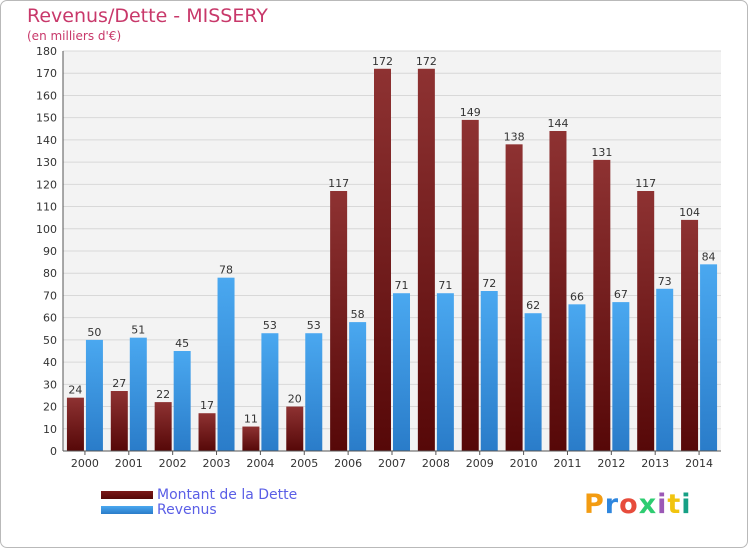 The width and height of the screenshot is (750, 550). What do you see at coordinates (621, 294) in the screenshot?
I see `data-label-revenus: 67` at bounding box center [621, 294].